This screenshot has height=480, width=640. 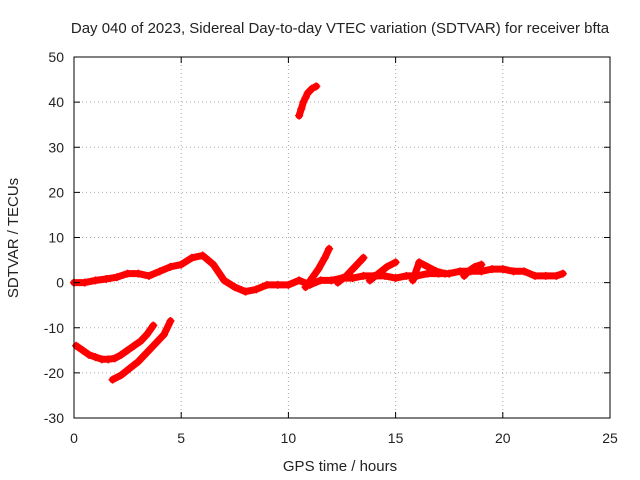 I want to click on series-spike-1-markers, so click(x=317, y=268).